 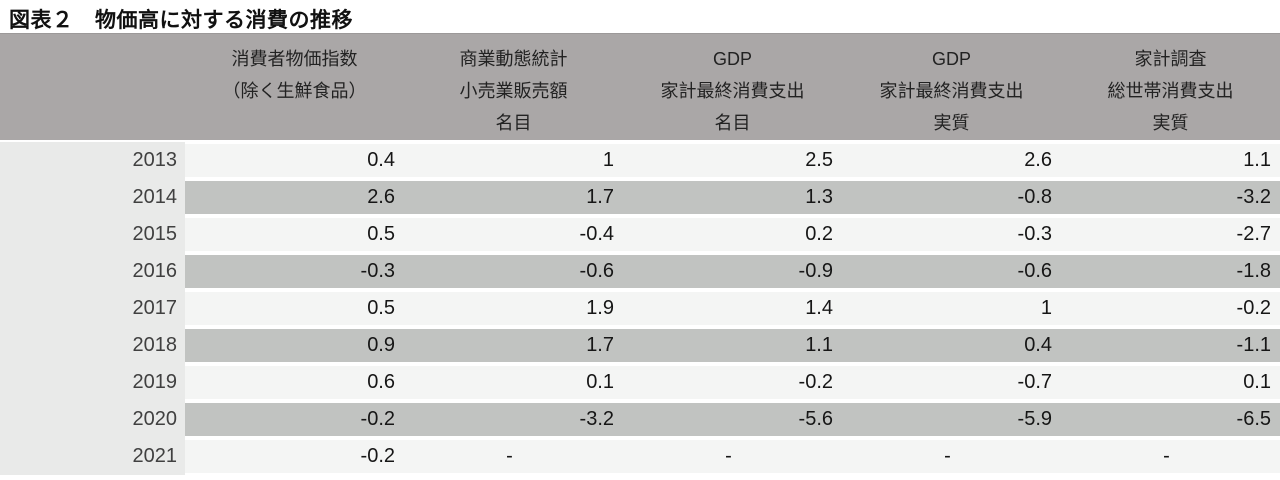 I want to click on column-header-gdp-real: GDP 家計最終消費支出 実質, so click(x=951, y=87).